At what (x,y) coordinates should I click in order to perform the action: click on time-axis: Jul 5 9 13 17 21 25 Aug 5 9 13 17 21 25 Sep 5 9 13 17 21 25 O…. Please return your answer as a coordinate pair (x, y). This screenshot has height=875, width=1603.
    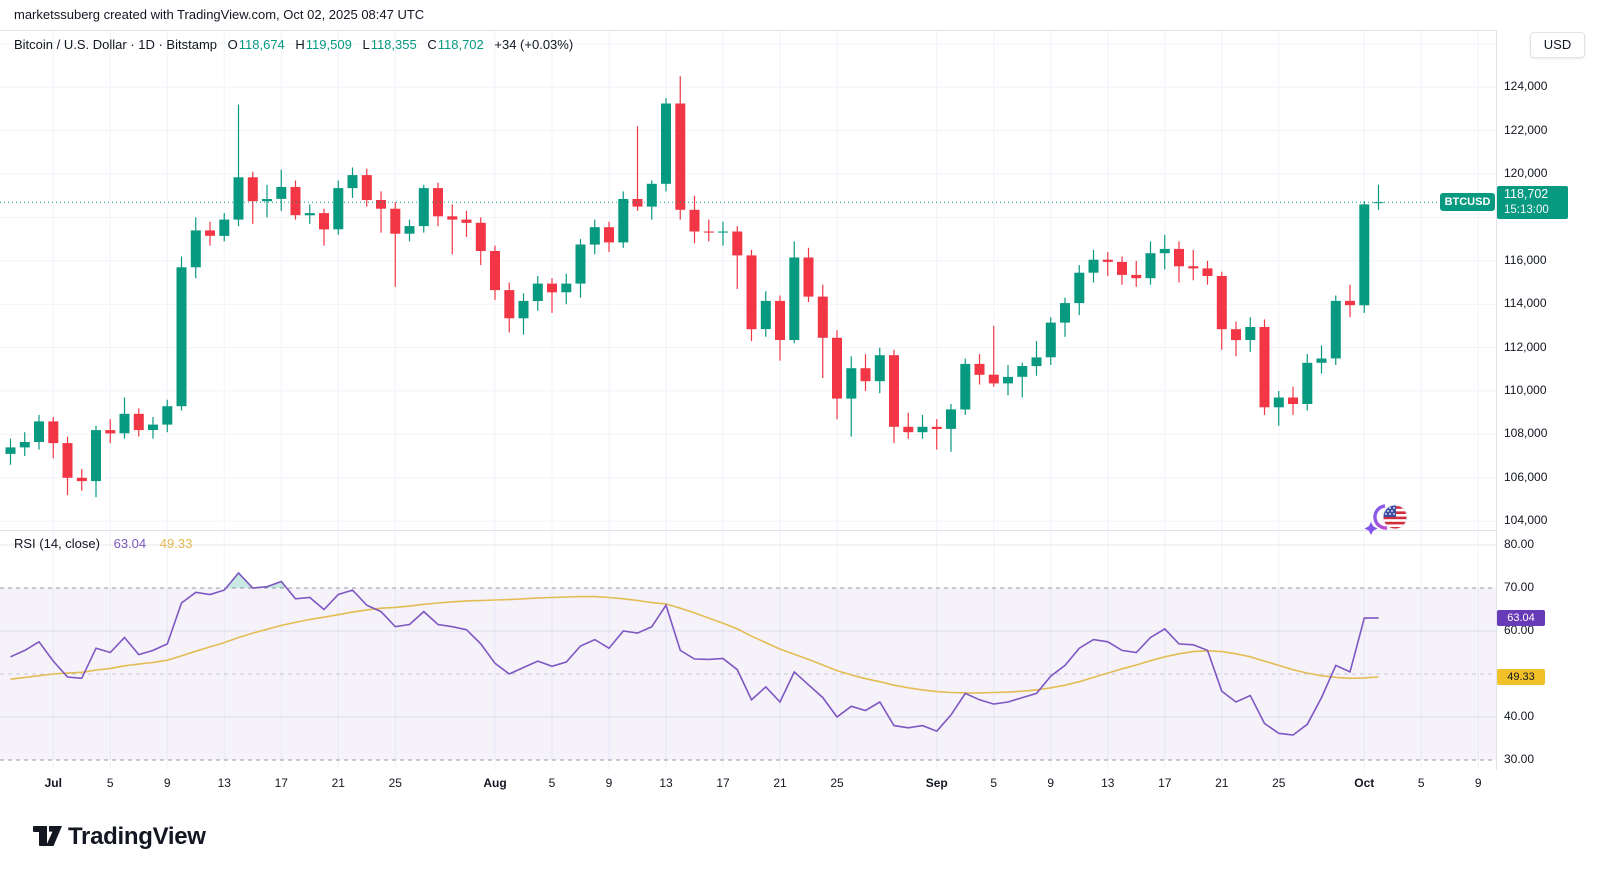
    Looking at the image, I should click on (801, 792).